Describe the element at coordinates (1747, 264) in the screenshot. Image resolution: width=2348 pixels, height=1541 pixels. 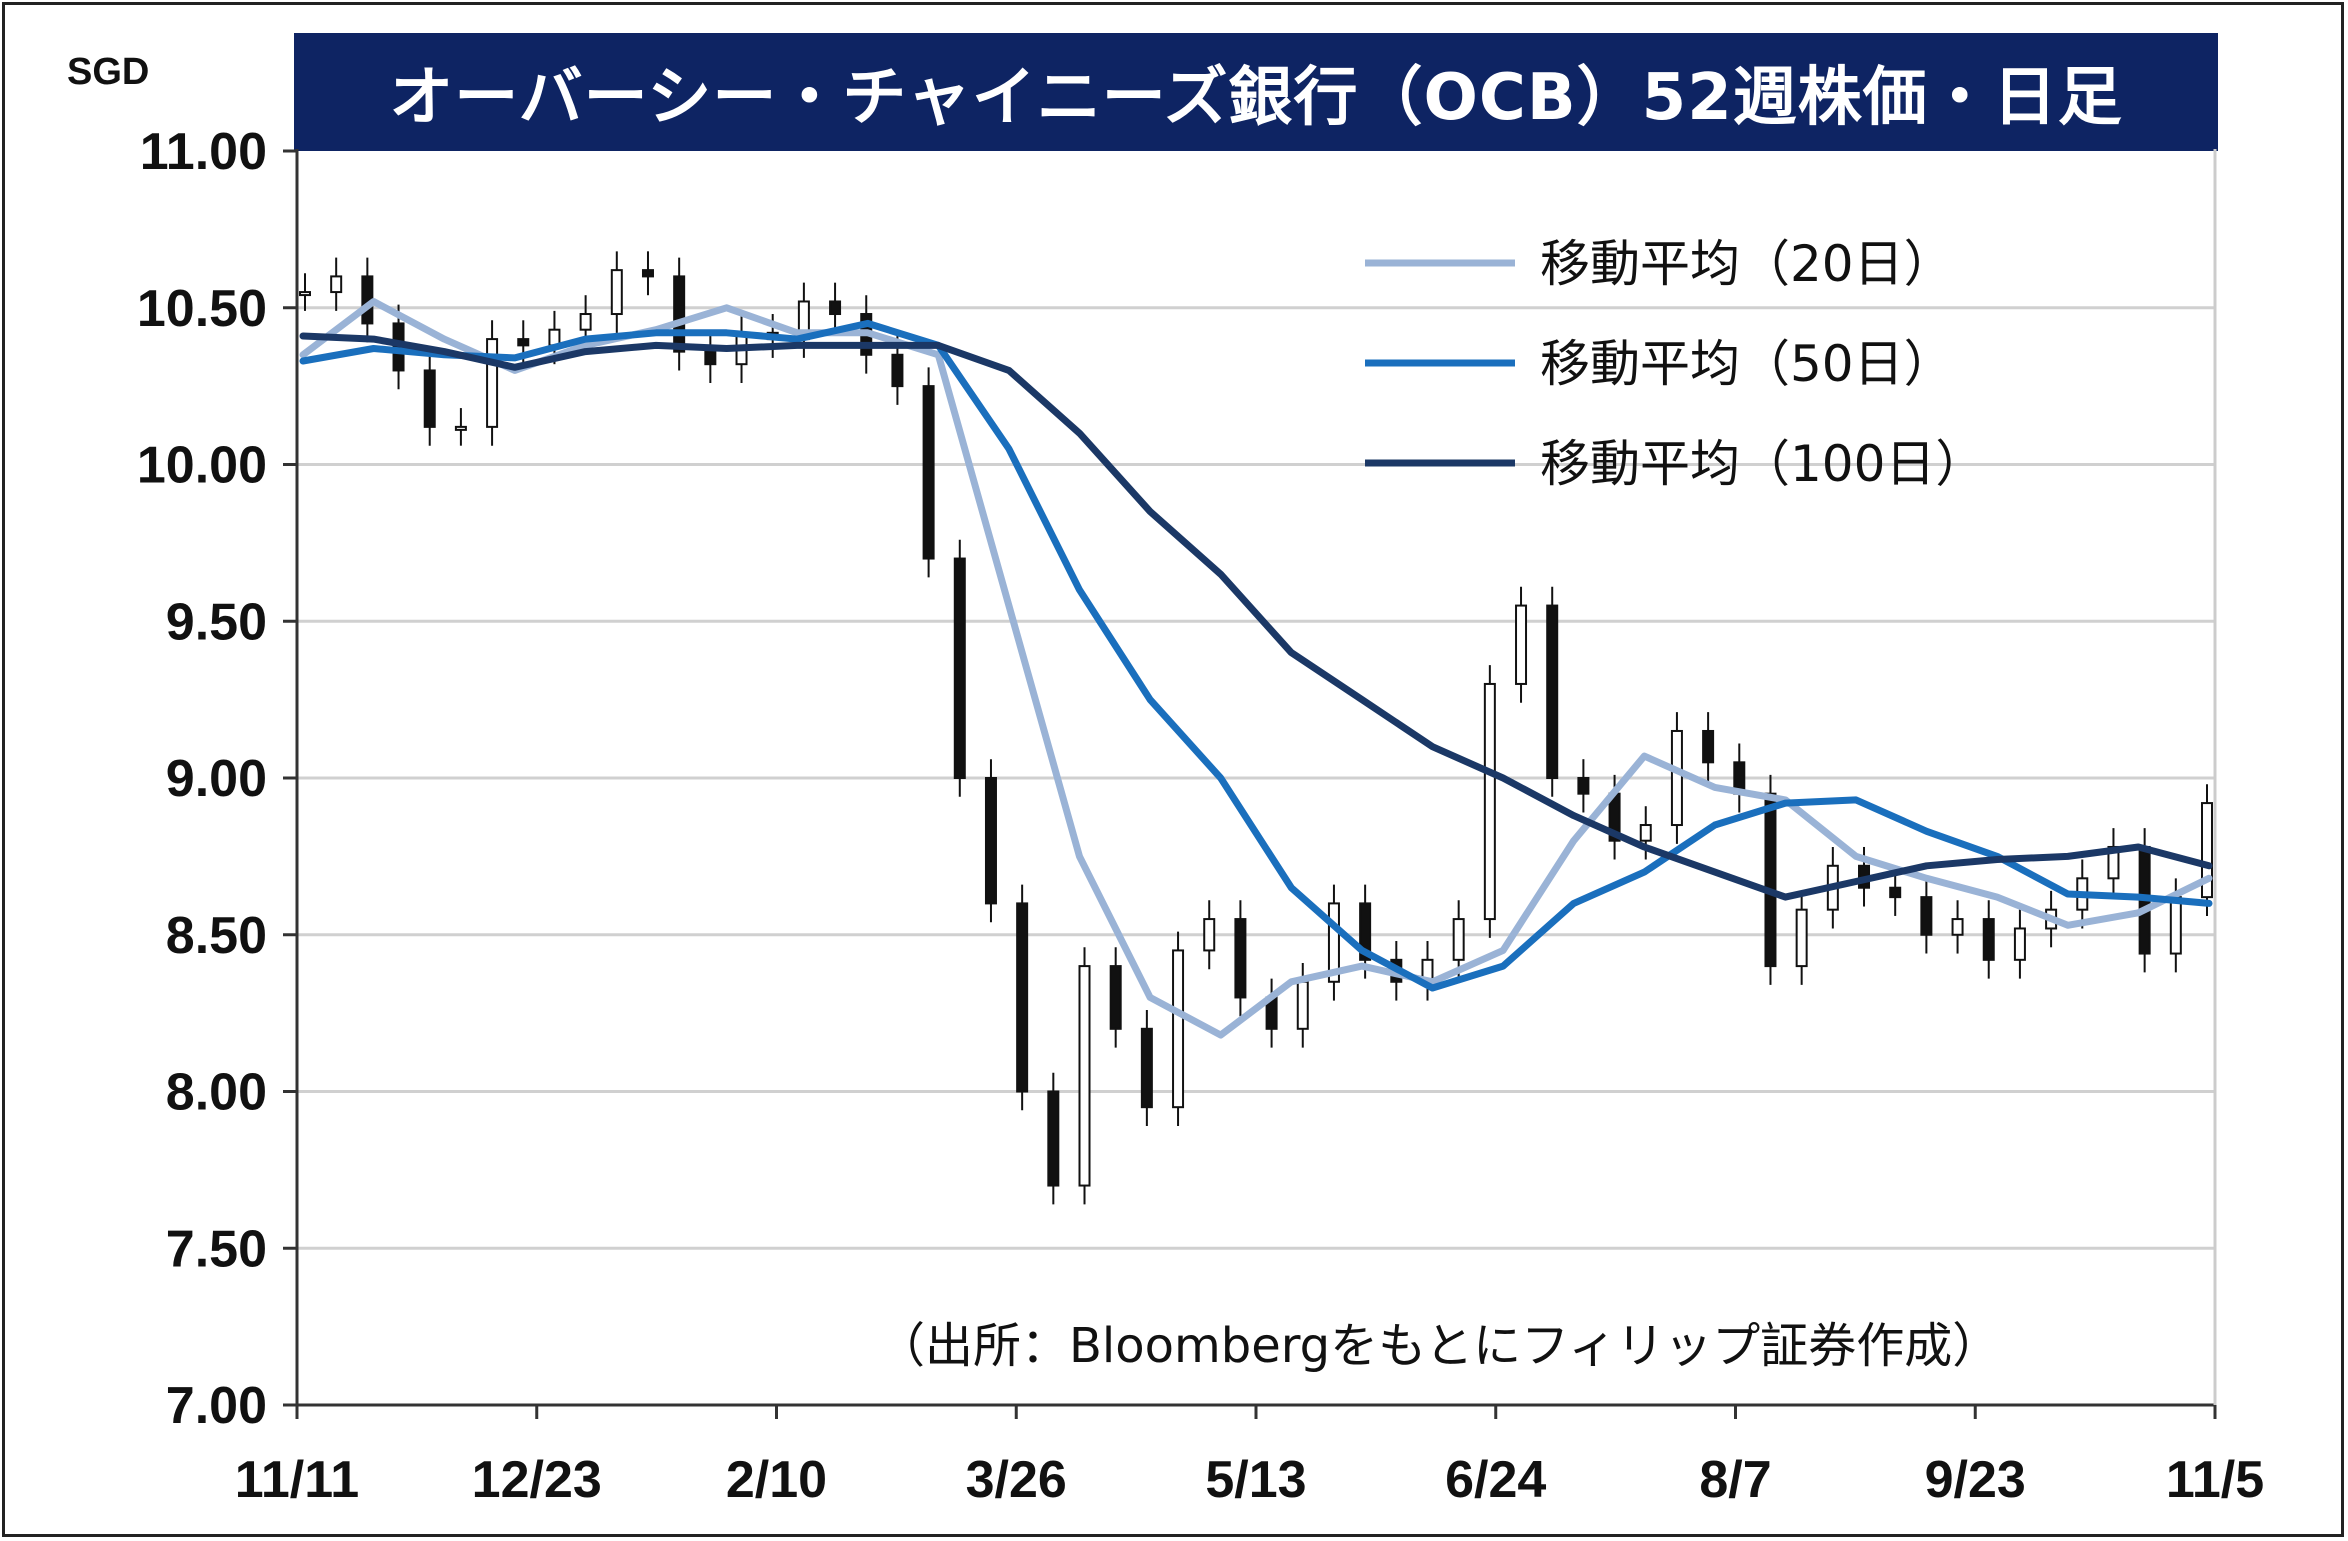
I see `legend-label: 移動平均（20日）` at that location.